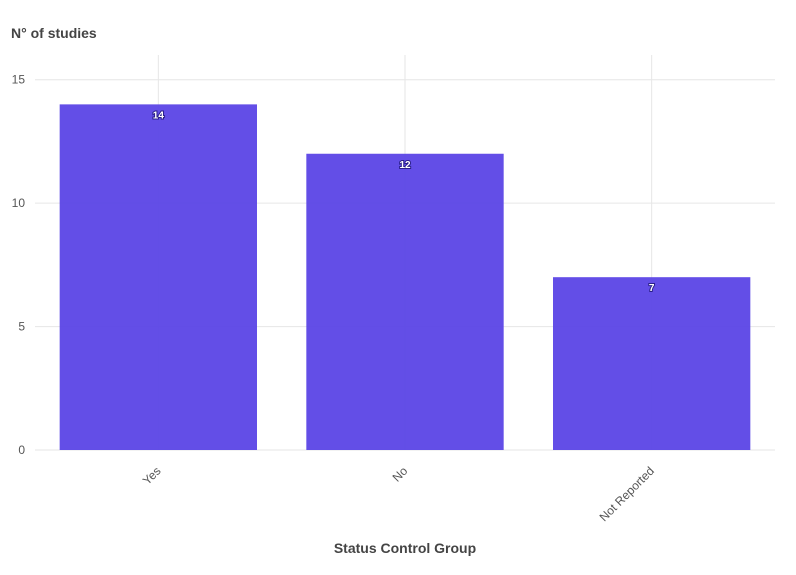 Image resolution: width=796 pixels, height=575 pixels. I want to click on y-tick-label: 10, so click(19, 203).